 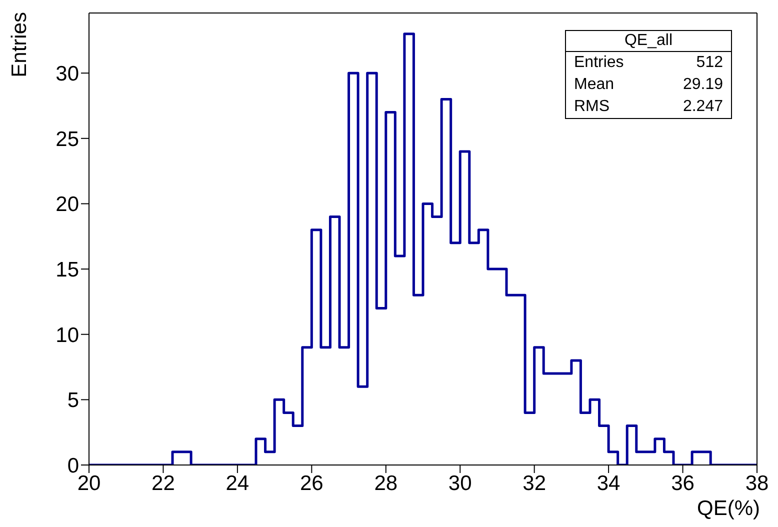 I want to click on annotation: 2.247, so click(x=702, y=107).